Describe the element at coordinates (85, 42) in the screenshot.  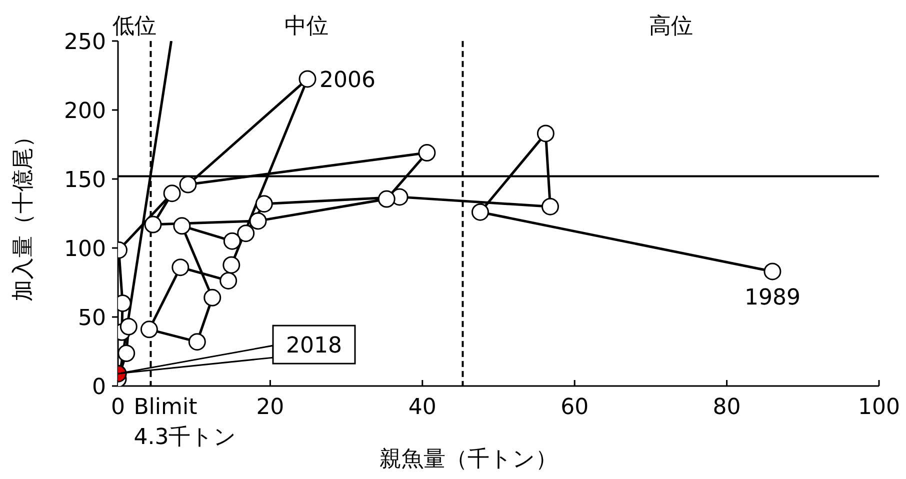
I see `y-tick-label: 250` at that location.